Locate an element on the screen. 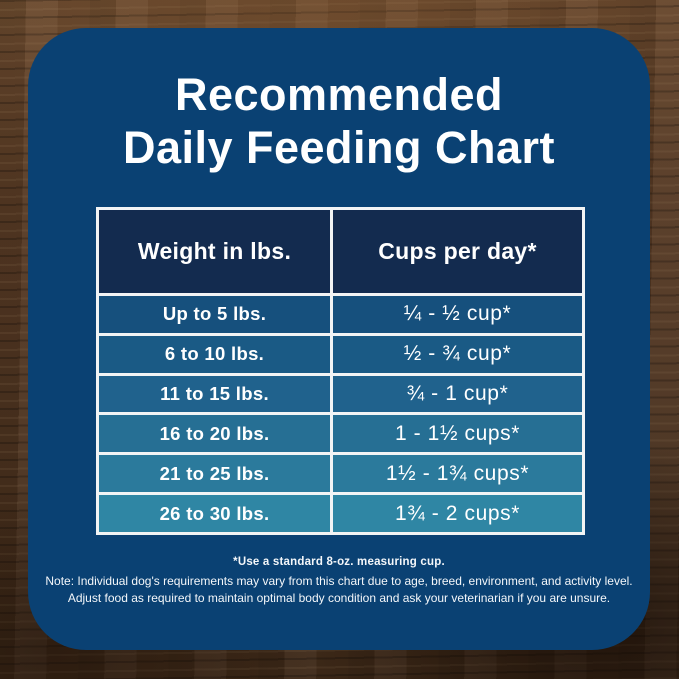  column-header-weight: Weight in lbs. is located at coordinates (214, 251).